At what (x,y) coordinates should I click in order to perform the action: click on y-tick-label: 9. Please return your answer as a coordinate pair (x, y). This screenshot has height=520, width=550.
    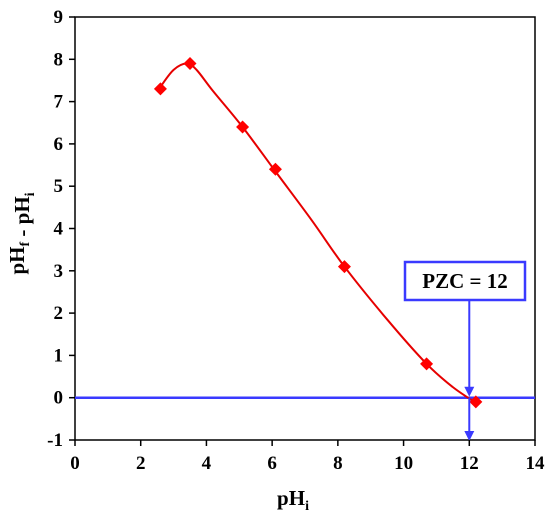
    Looking at the image, I should click on (59, 17).